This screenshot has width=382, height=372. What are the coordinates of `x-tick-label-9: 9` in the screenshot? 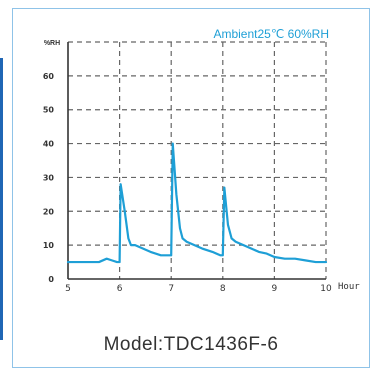 It's located at (275, 289).